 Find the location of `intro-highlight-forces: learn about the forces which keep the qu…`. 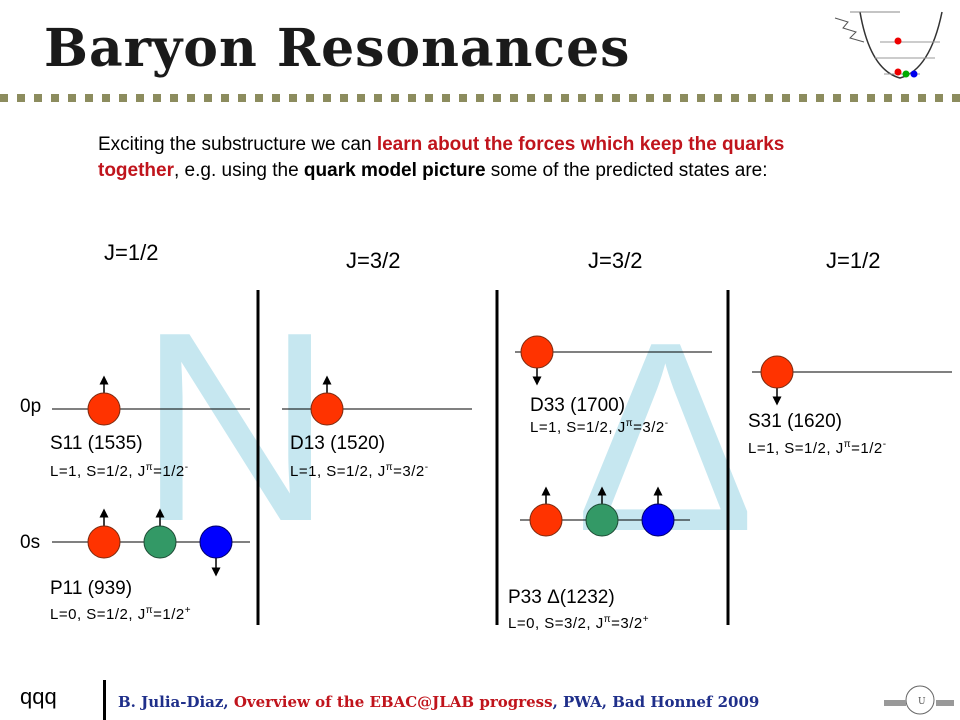

intro-highlight-forces: learn about the forces which keep the qu… is located at coordinates (441, 157).